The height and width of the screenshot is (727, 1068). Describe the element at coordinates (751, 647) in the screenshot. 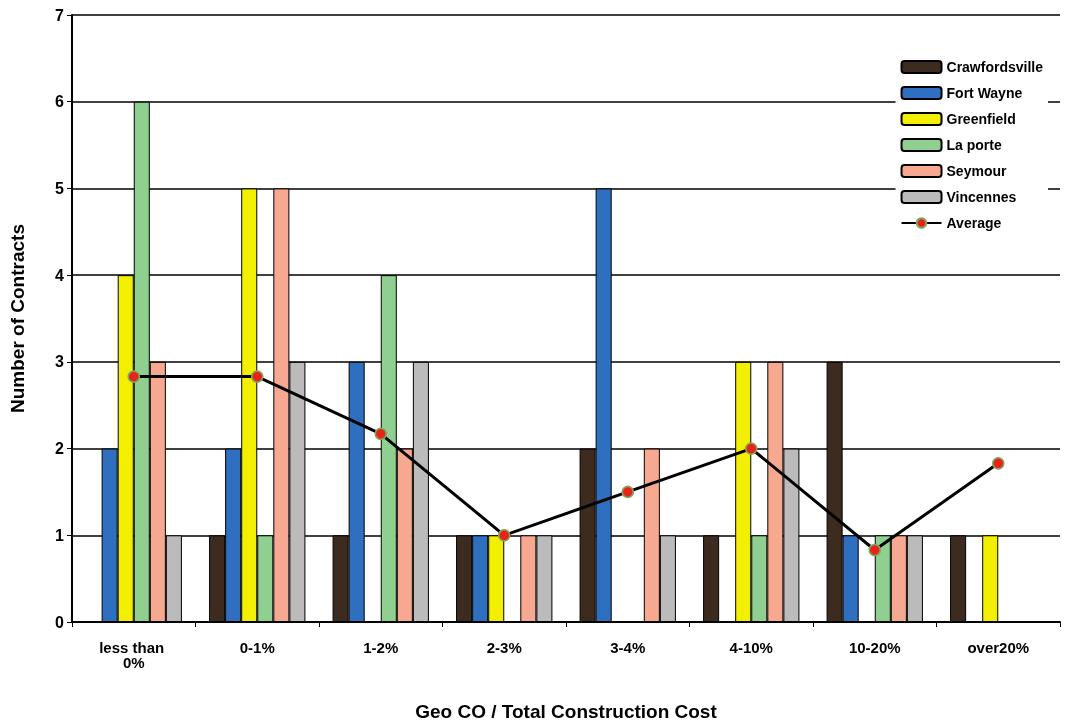

I see `x-tick-label: 4-10%` at that location.